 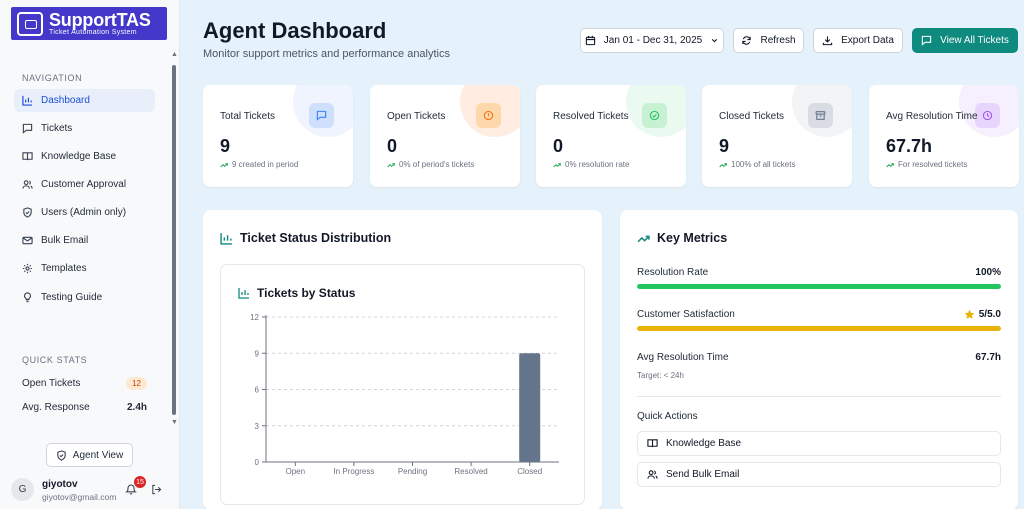 I want to click on lightbulb-icon, so click(x=27, y=297).